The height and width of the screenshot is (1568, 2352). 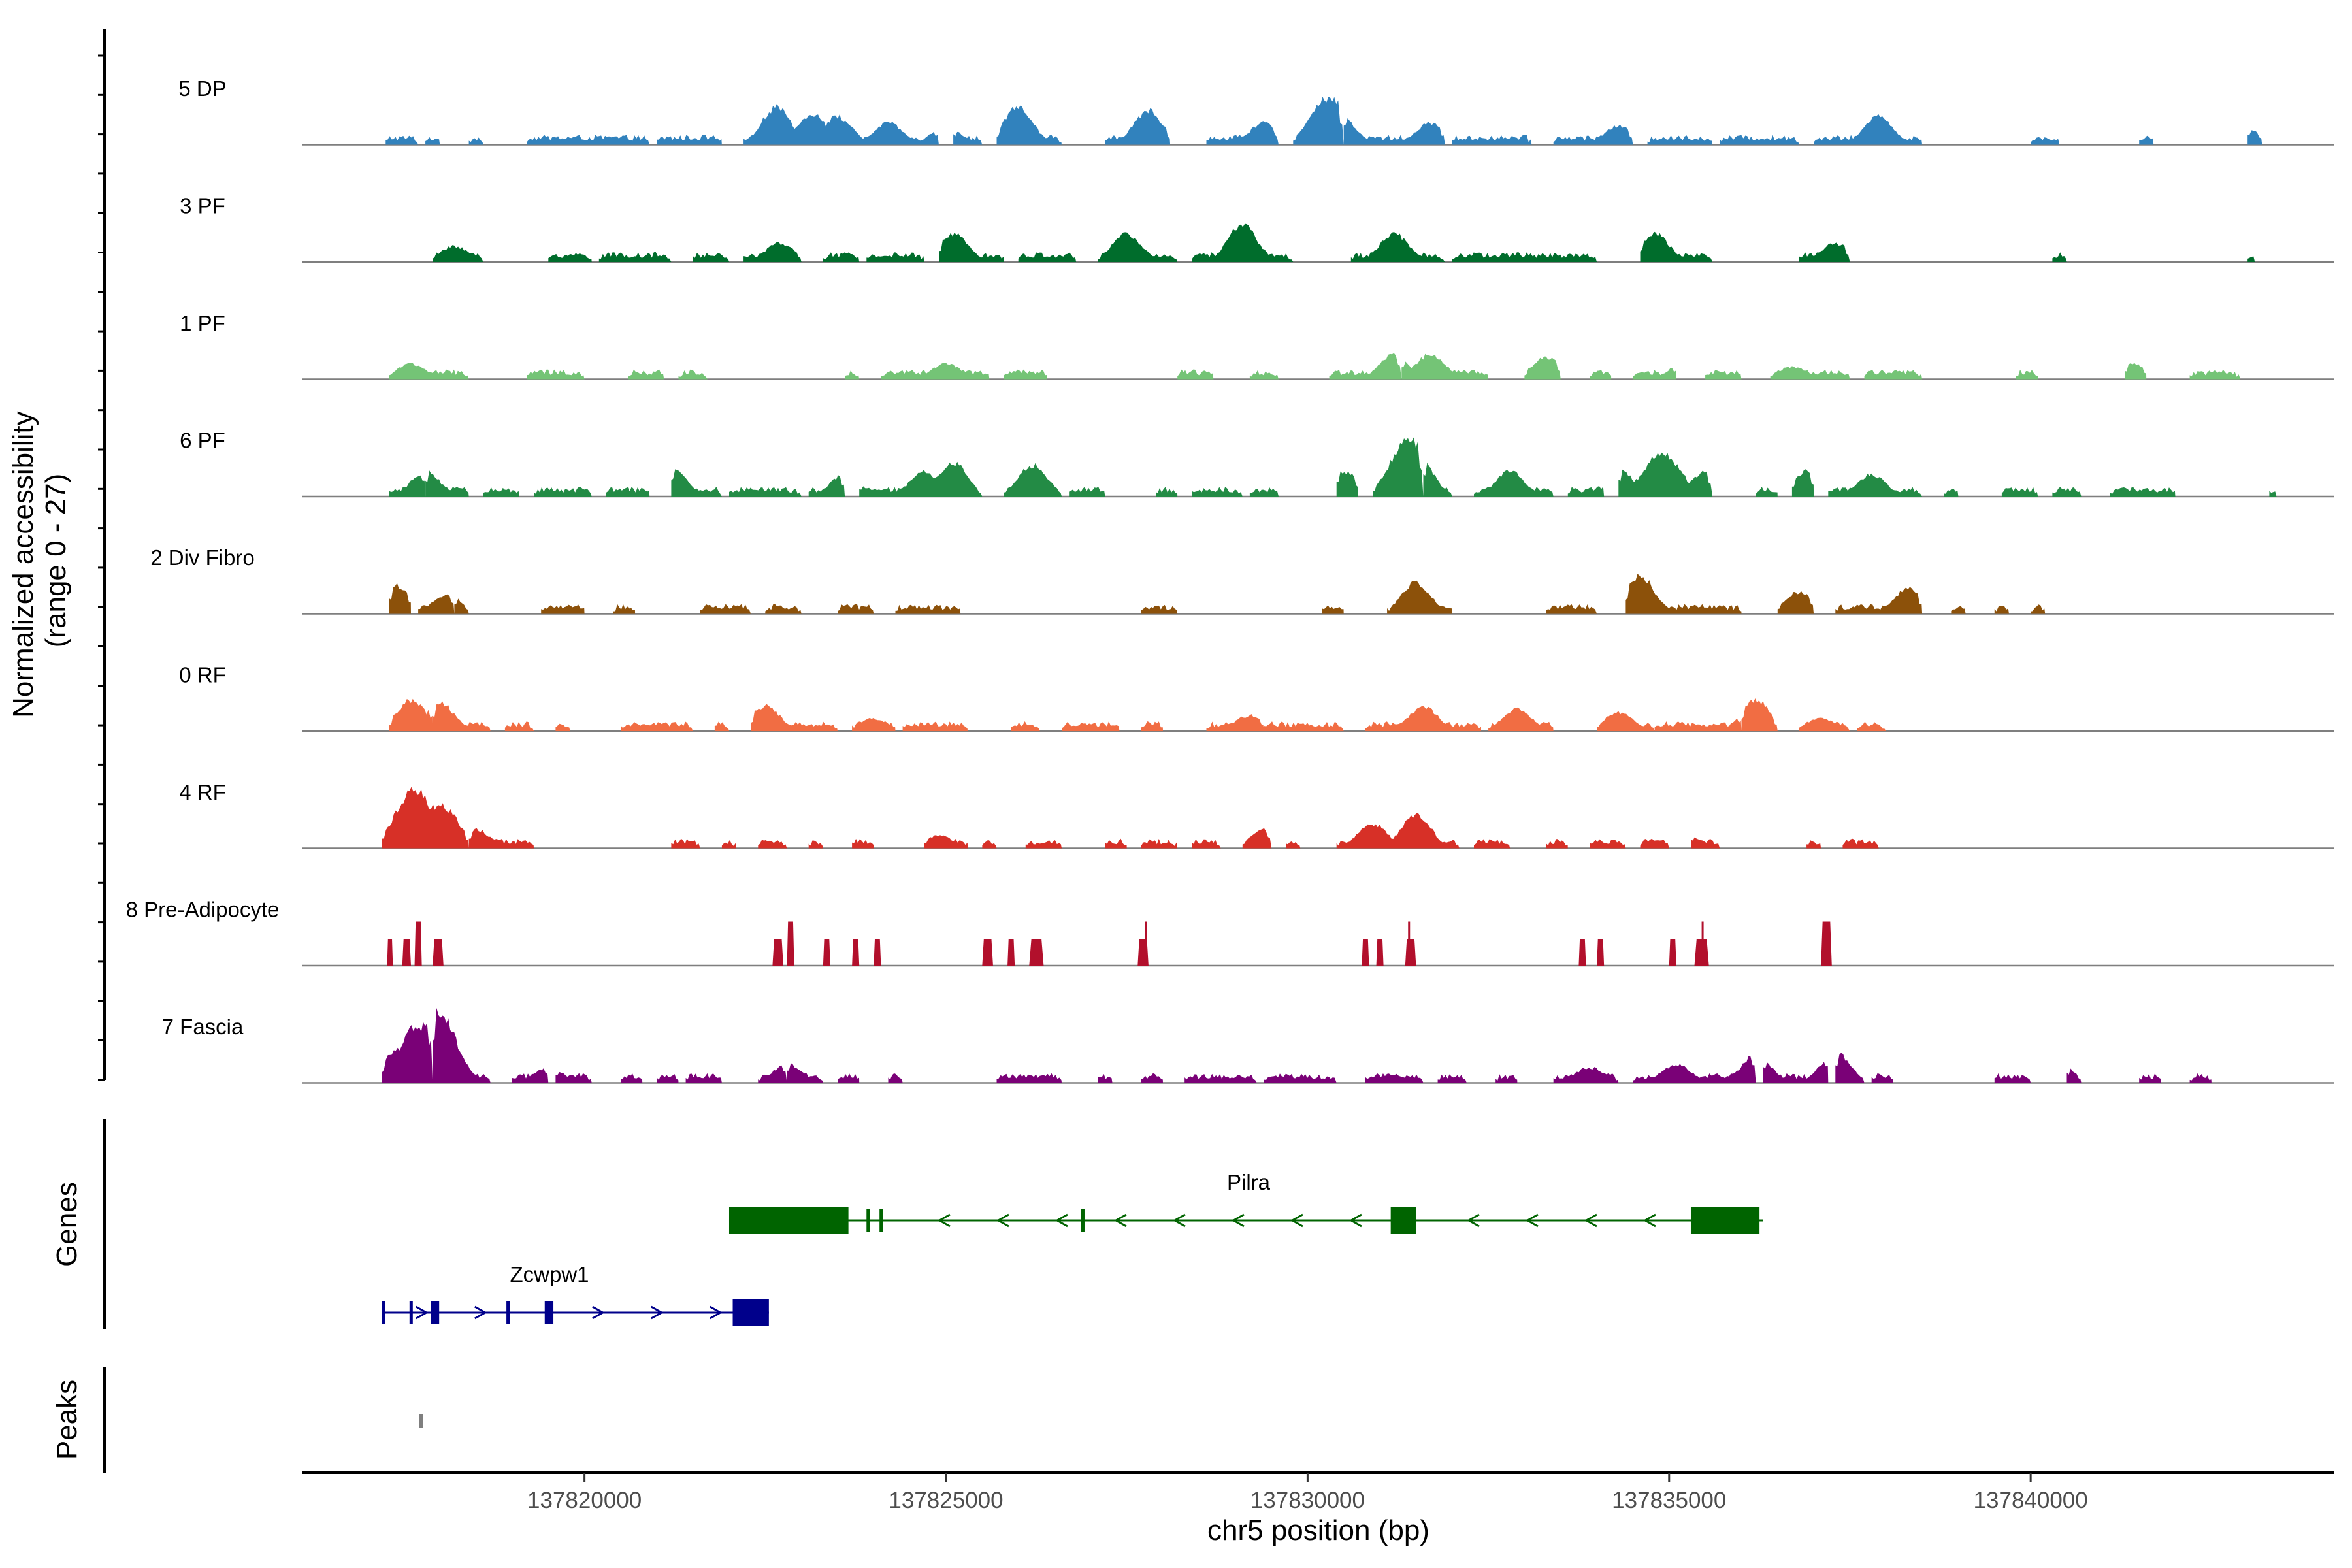 What do you see at coordinates (1669, 1500) in the screenshot?
I see `x-tick-label: 137835000` at bounding box center [1669, 1500].